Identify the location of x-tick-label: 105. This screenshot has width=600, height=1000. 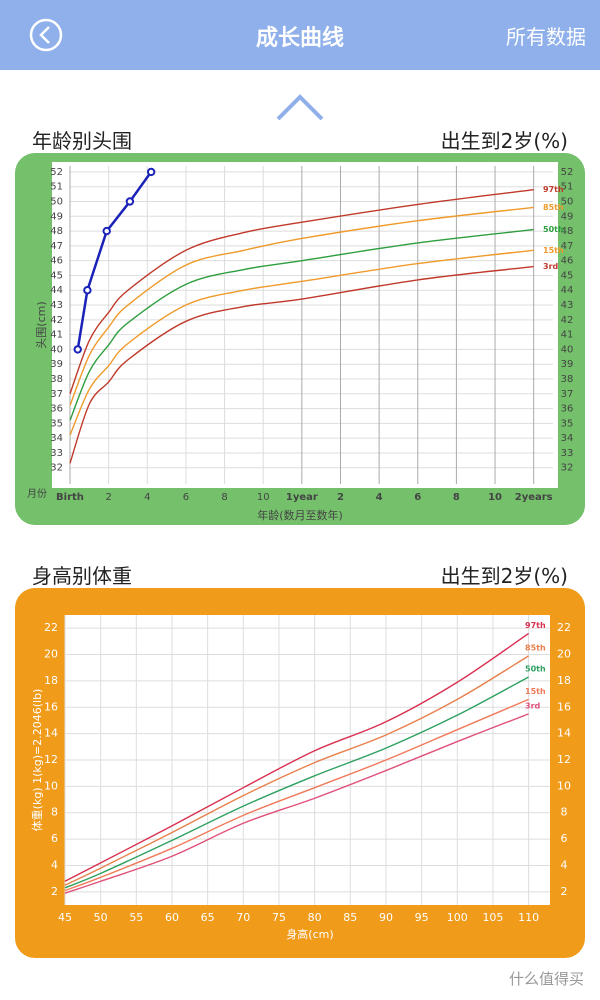
(492, 917).